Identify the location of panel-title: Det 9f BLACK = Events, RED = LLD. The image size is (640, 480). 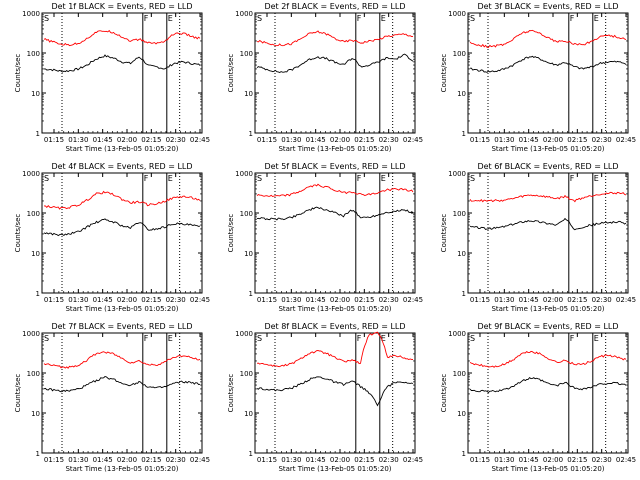
(547, 326).